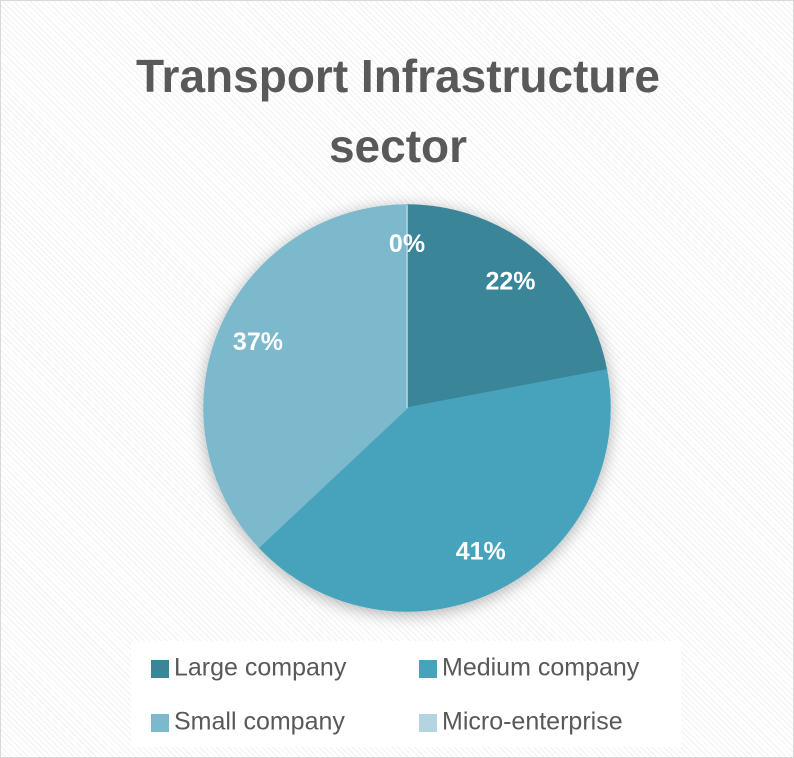 The width and height of the screenshot is (794, 758). What do you see at coordinates (541, 668) in the screenshot?
I see `legend-label: Medium company` at bounding box center [541, 668].